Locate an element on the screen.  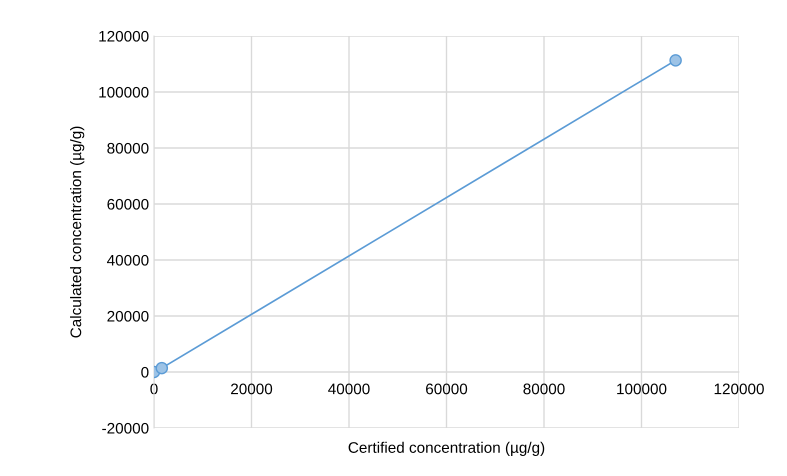
x-tick-label: 80000 is located at coordinates (544, 389).